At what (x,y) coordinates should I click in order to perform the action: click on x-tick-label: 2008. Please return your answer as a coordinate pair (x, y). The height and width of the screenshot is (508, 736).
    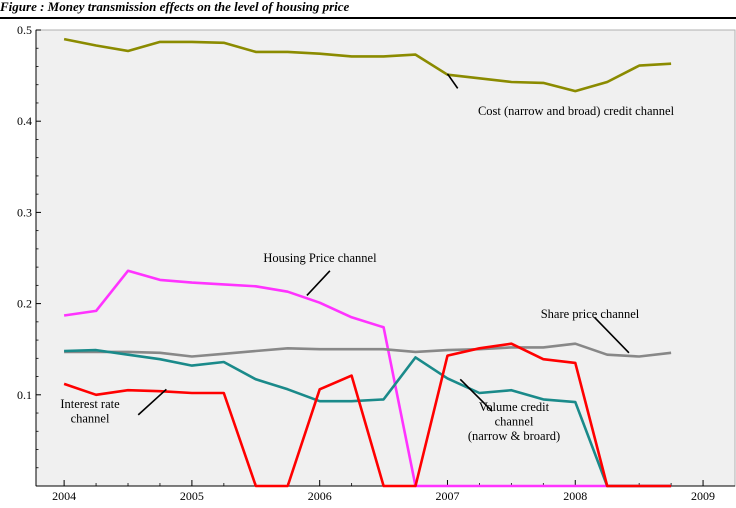
    Looking at the image, I should click on (575, 496).